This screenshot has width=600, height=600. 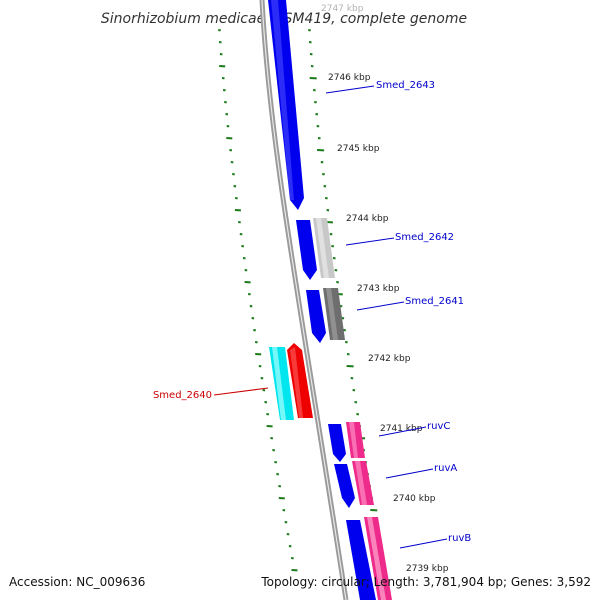 What do you see at coordinates (438, 426) in the screenshot?
I see `gene-label-ruvc: ruvC` at bounding box center [438, 426].